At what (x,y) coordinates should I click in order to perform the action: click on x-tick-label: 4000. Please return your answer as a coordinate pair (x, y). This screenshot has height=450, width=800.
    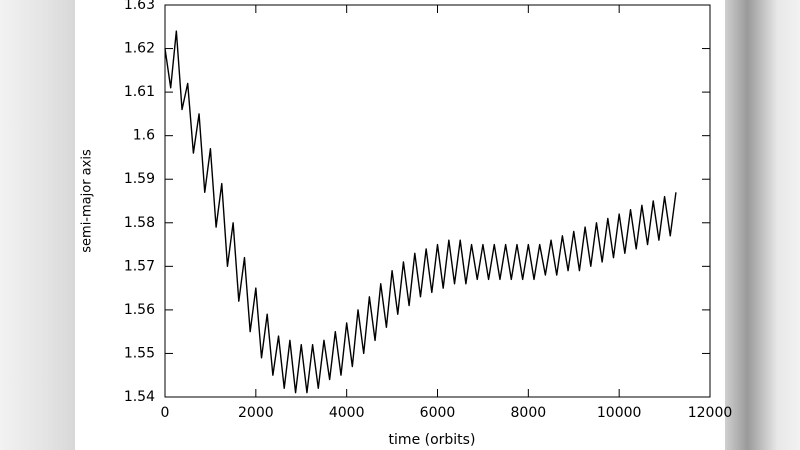
    Looking at the image, I should click on (347, 413).